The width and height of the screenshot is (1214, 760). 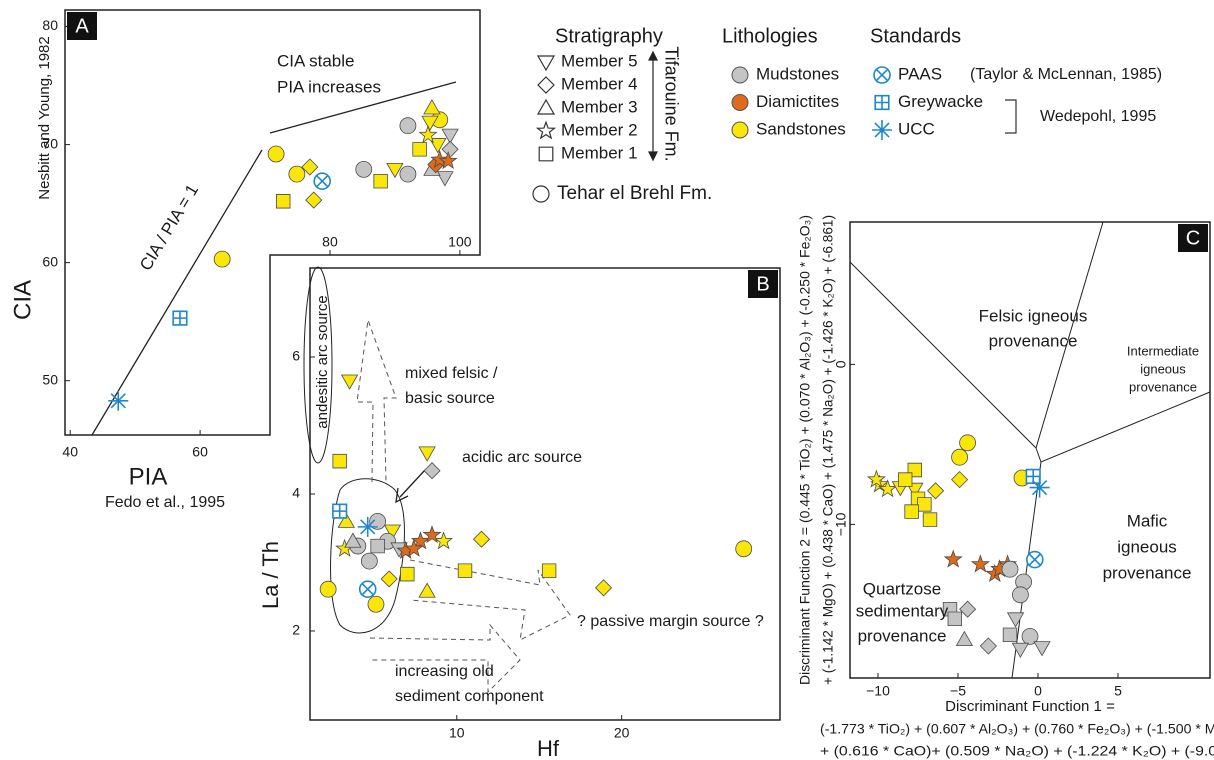 What do you see at coordinates (70, 452) in the screenshot?
I see `x-tick-label: 40` at bounding box center [70, 452].